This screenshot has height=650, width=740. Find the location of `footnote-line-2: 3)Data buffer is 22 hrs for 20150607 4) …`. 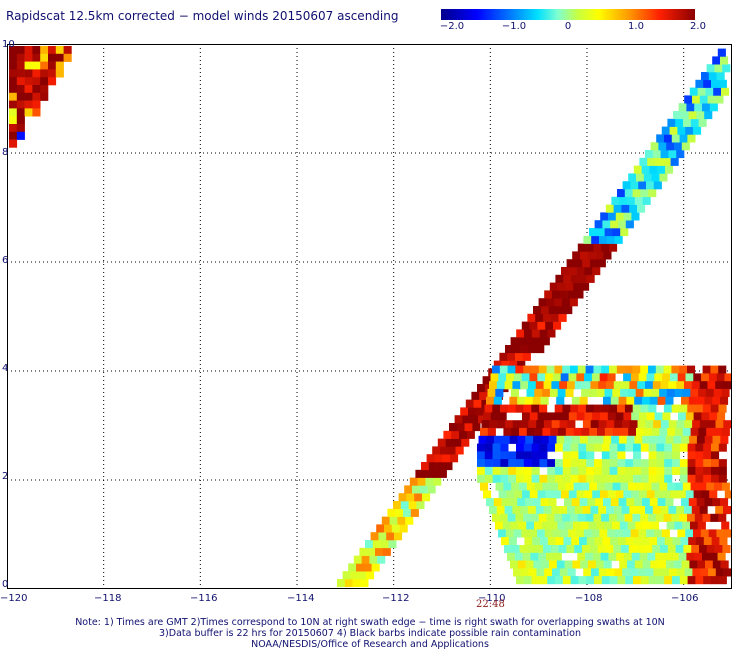

footnote-line-2: 3)Data buffer is 22 hrs for 20150607 4) … is located at coordinates (370, 633).